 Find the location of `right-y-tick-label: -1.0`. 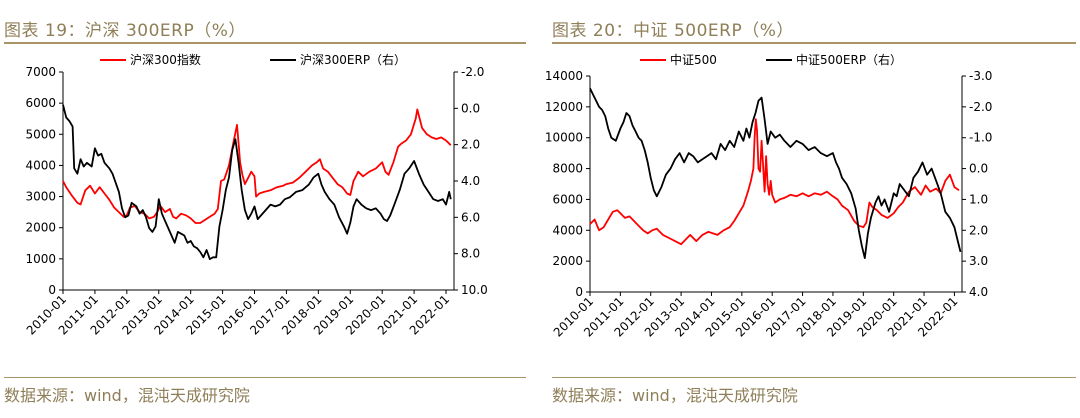

right-y-tick-label: -1.0 is located at coordinates (980, 138).